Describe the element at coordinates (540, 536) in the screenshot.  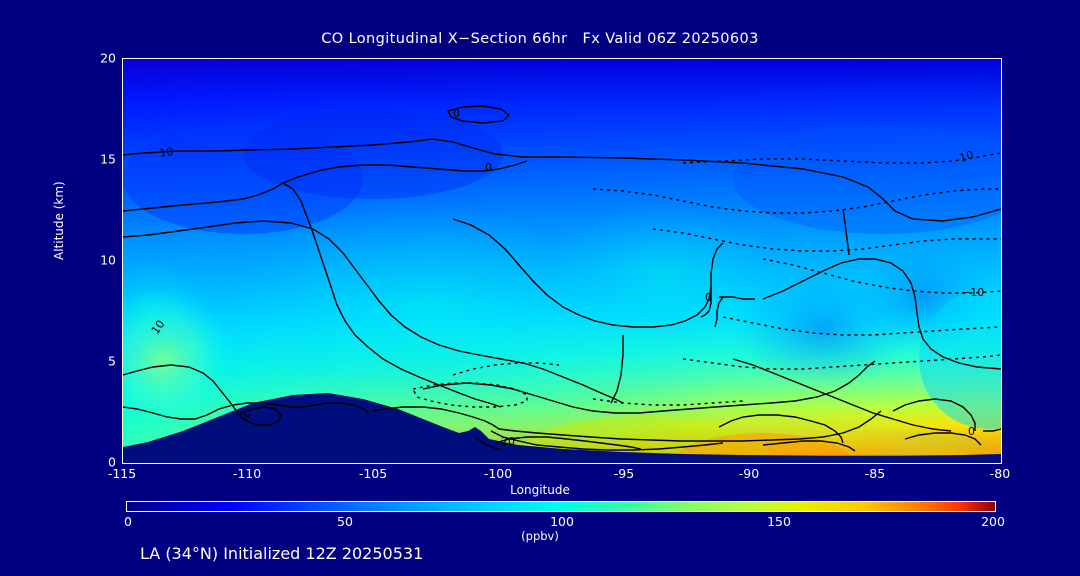
I see `colorbar-units: (ppbv)` at that location.